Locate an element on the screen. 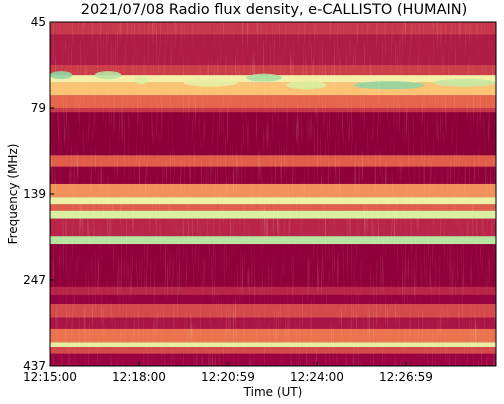 The width and height of the screenshot is (504, 404). x-tick-label: 12:20:59 is located at coordinates (228, 377).